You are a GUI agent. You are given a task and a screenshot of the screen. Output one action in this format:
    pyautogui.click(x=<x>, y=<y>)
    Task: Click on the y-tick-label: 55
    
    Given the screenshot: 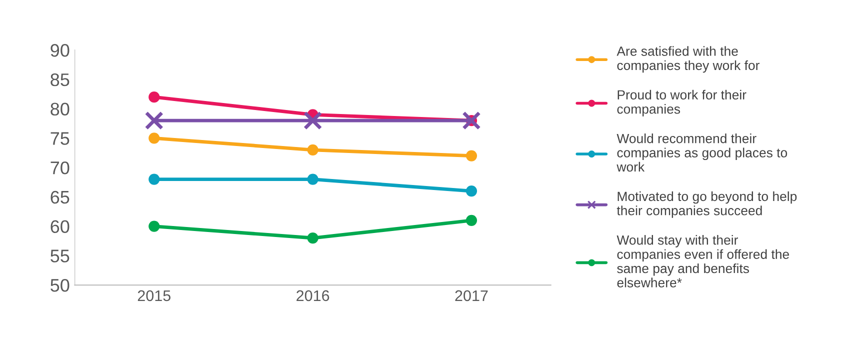 What is the action you would take?
    pyautogui.click(x=60, y=256)
    